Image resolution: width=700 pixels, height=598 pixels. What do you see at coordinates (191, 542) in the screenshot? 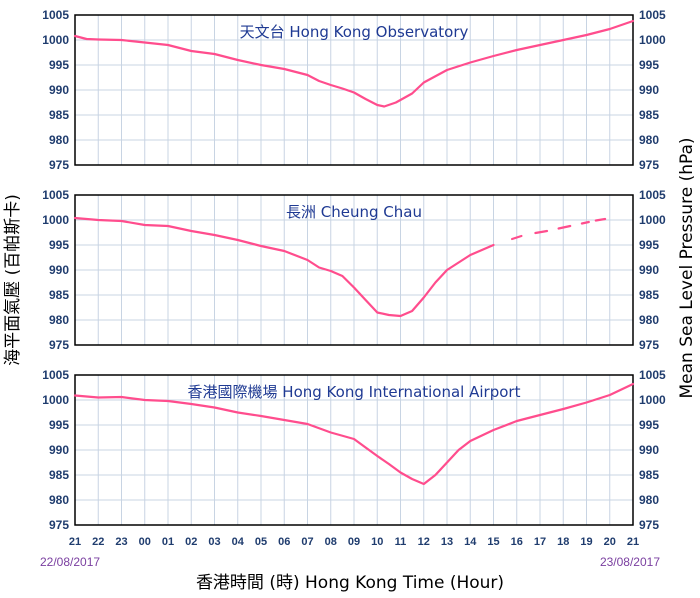
I see `x-tick-label: 02` at bounding box center [191, 542].